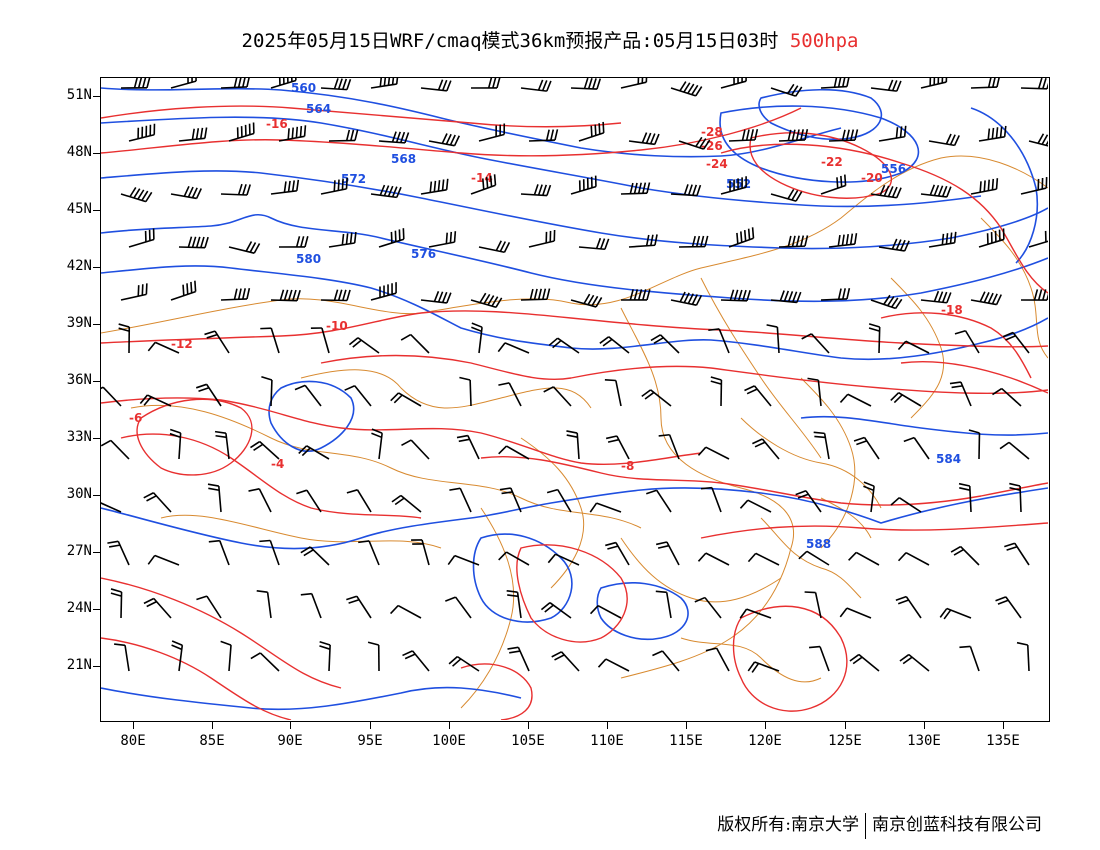  I want to click on lat-label: 24N, so click(79, 608).